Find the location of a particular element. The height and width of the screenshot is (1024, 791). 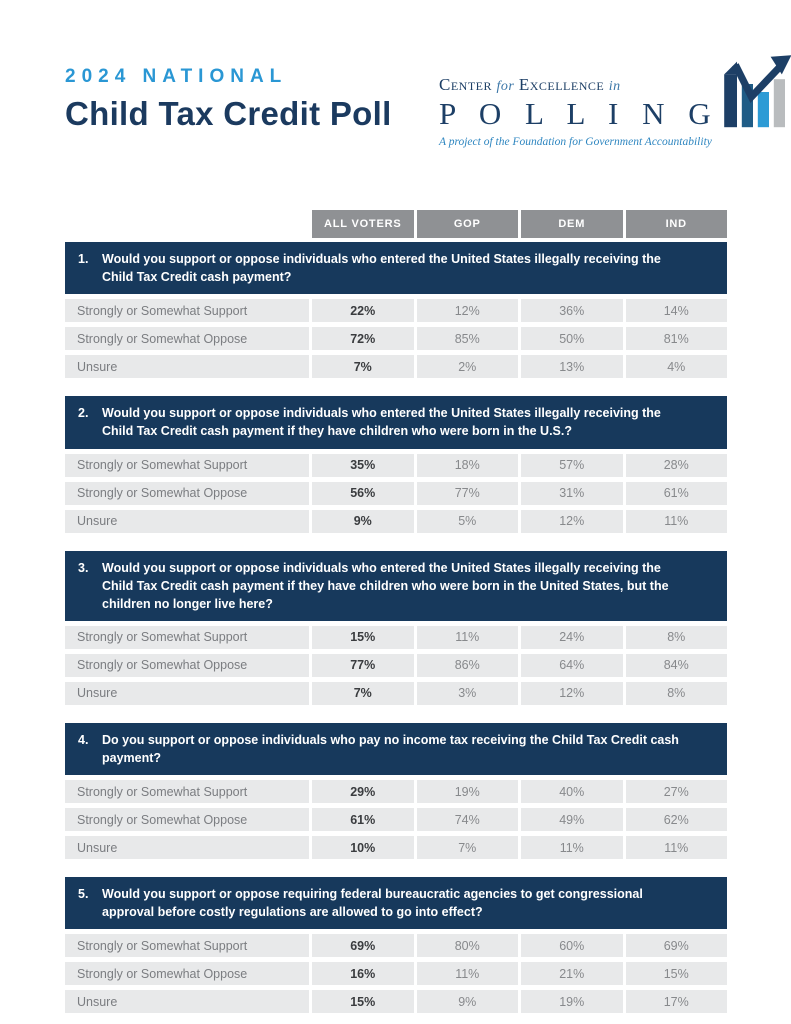

value-dem: 13% is located at coordinates (572, 367).